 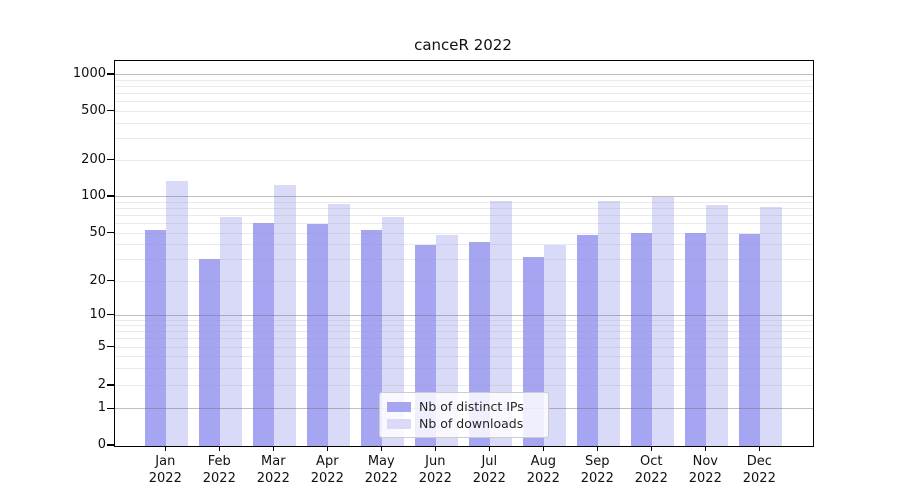 I want to click on y-tick-label-200: 200, so click(x=93, y=159).